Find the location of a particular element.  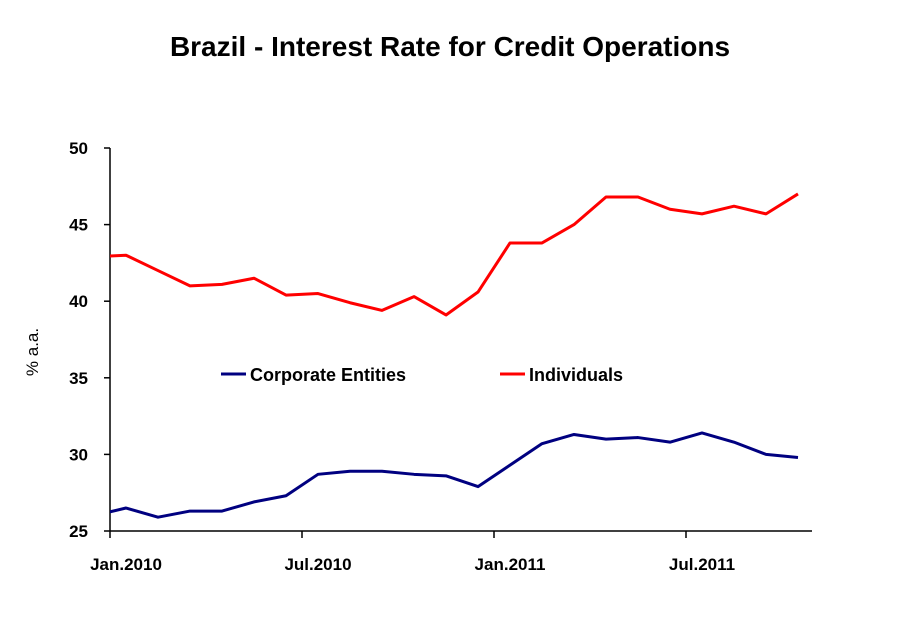

y-tick-label: 45 is located at coordinates (78, 225).